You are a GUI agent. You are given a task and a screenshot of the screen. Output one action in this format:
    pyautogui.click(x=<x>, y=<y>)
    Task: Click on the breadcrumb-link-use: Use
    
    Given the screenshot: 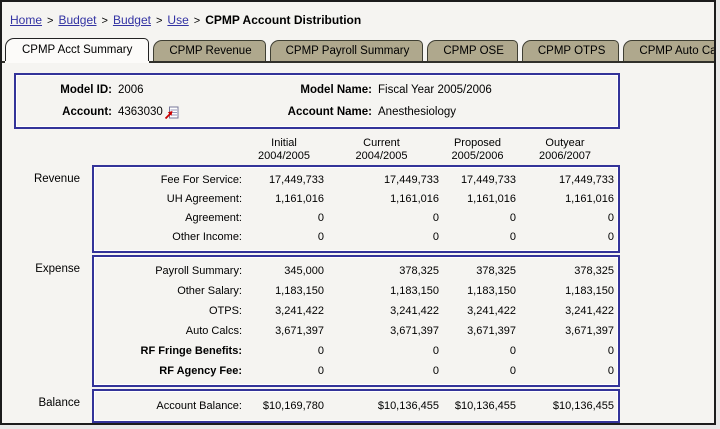 What is the action you would take?
    pyautogui.click(x=178, y=20)
    